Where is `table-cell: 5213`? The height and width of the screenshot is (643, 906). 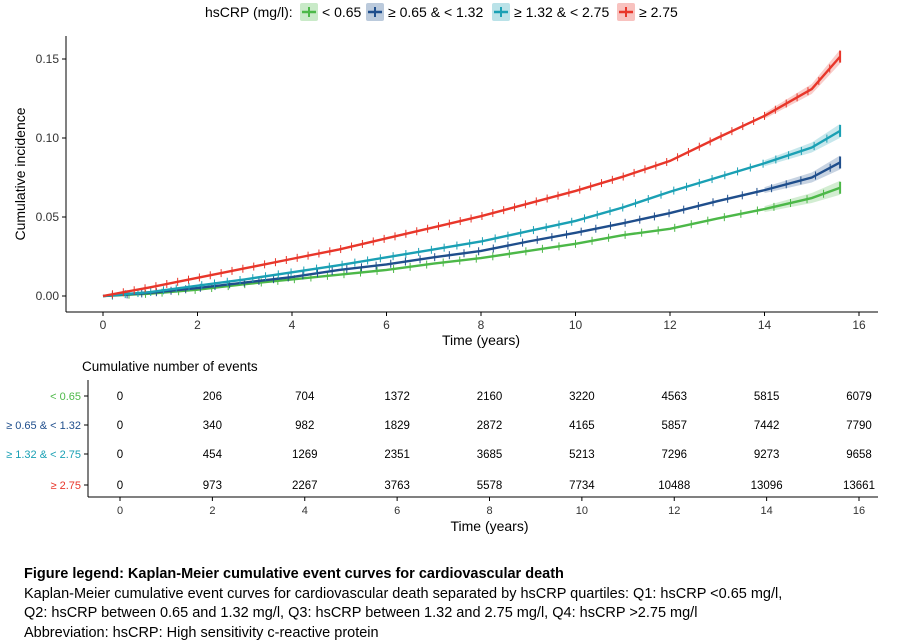 table-cell: 5213 is located at coordinates (582, 455).